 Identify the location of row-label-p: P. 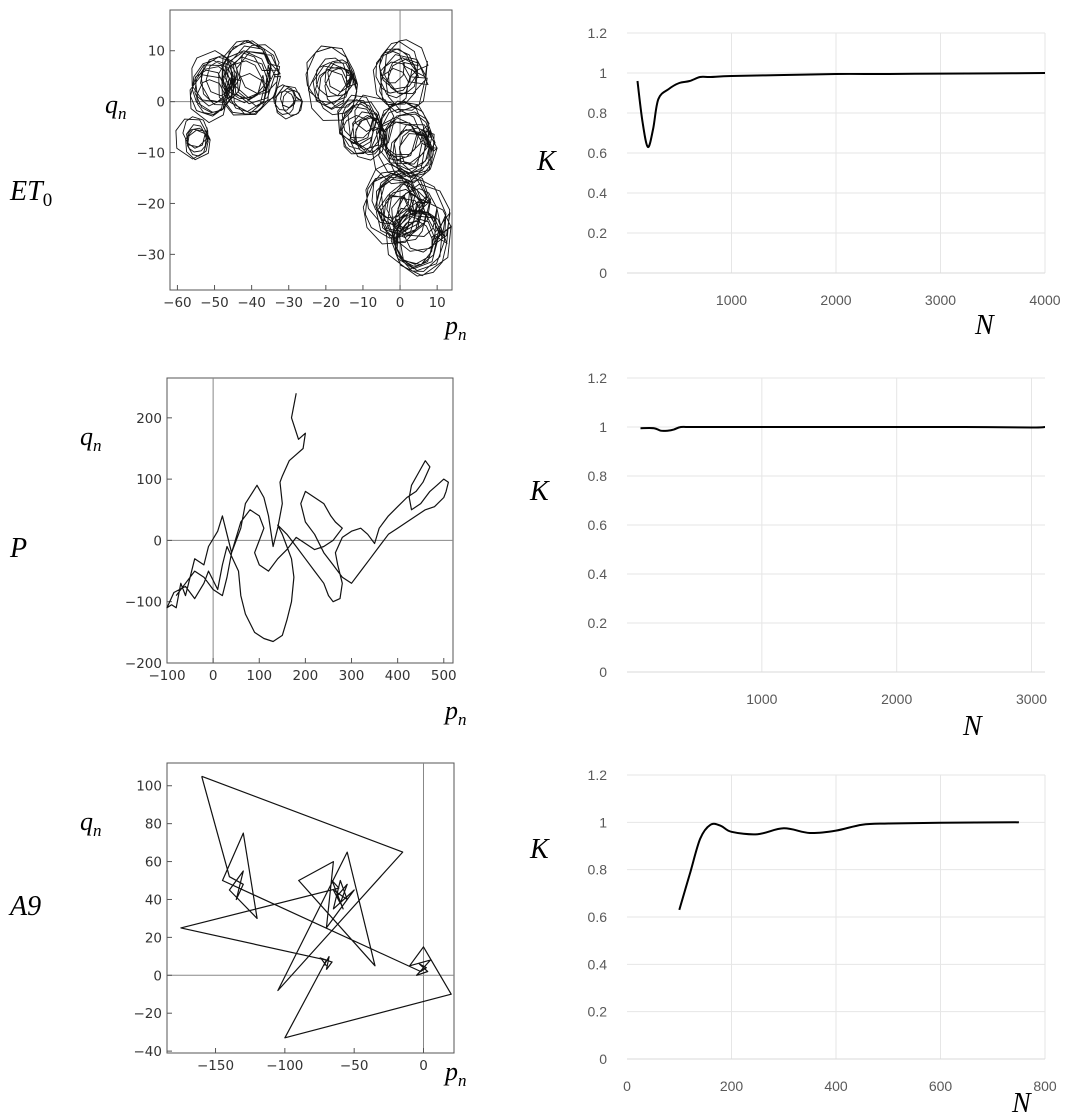
(18, 548).